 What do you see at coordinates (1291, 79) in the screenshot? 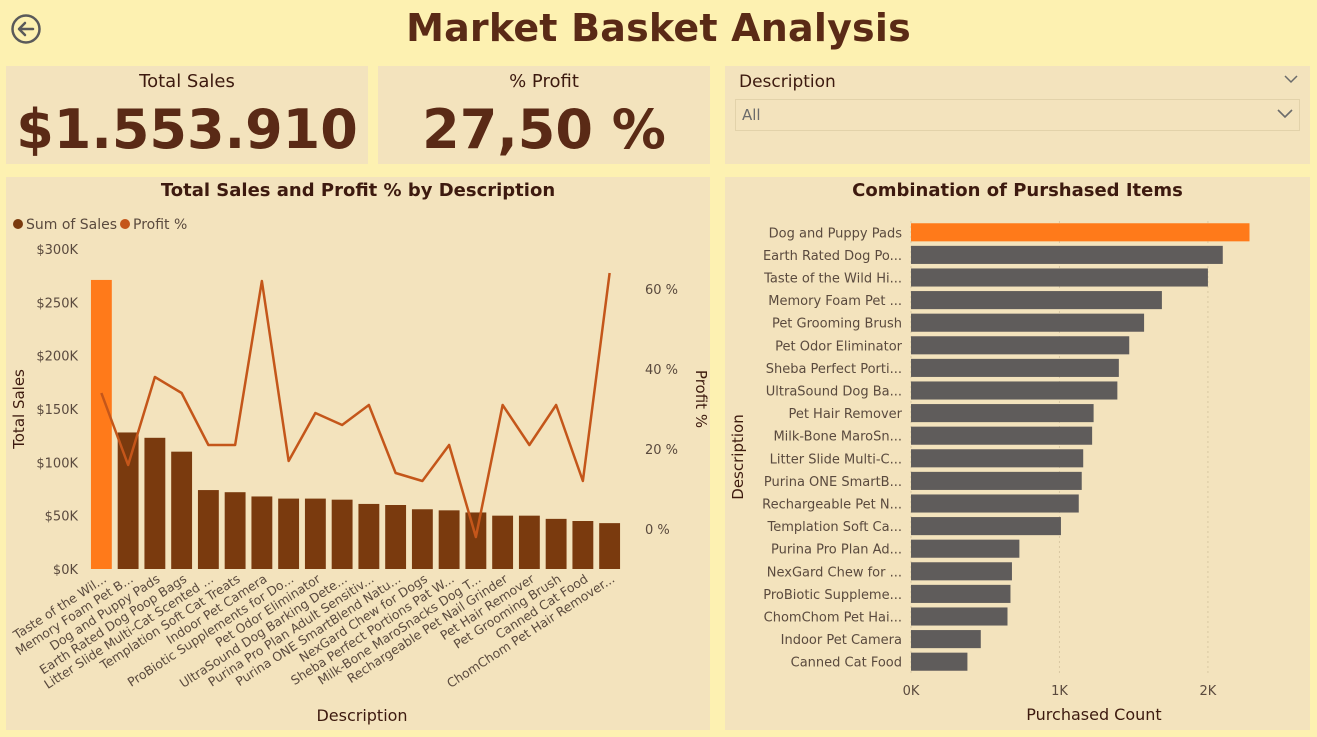
I see `chevron-down-icon` at bounding box center [1291, 79].